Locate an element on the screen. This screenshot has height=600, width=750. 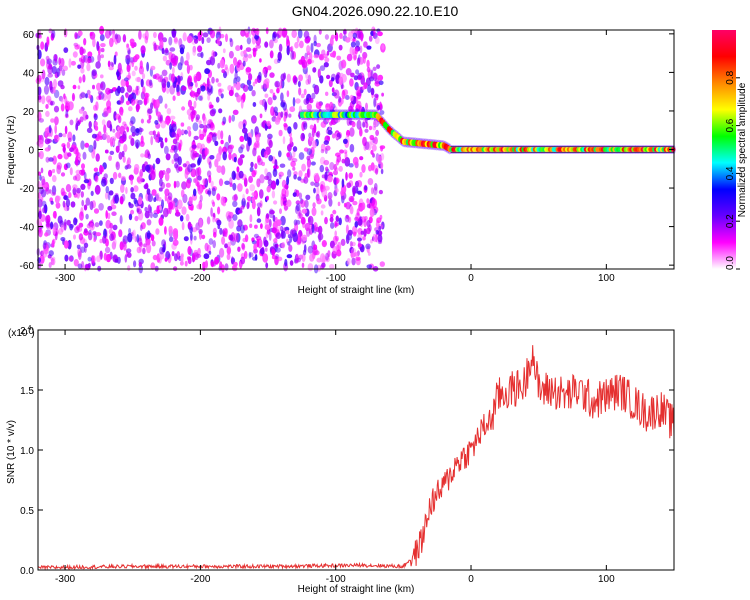
colorbar: 0.0 0.2 0.4 0.6 0.8 is located at coordinates (726, 150).